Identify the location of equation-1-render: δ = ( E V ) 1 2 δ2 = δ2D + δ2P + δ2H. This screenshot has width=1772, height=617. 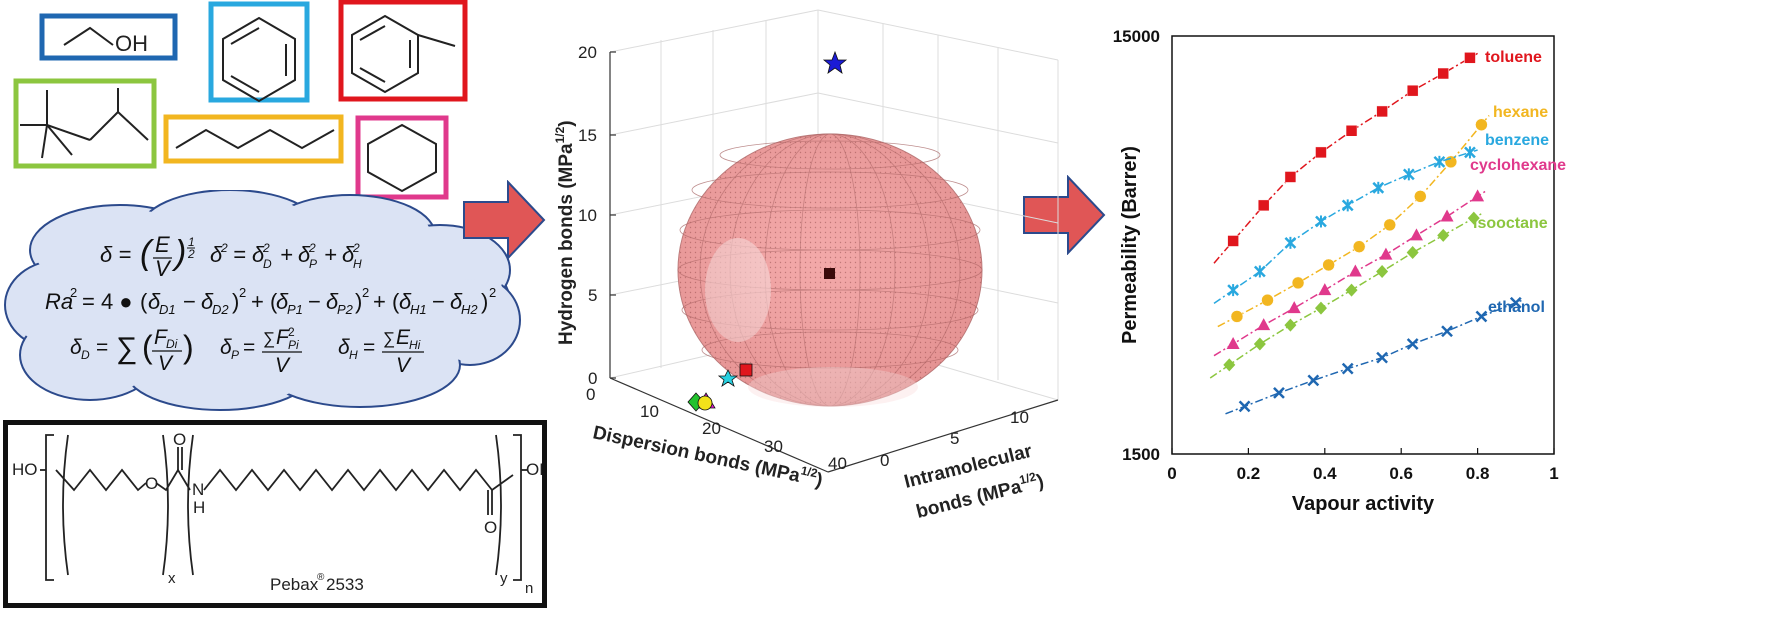
(231, 256).